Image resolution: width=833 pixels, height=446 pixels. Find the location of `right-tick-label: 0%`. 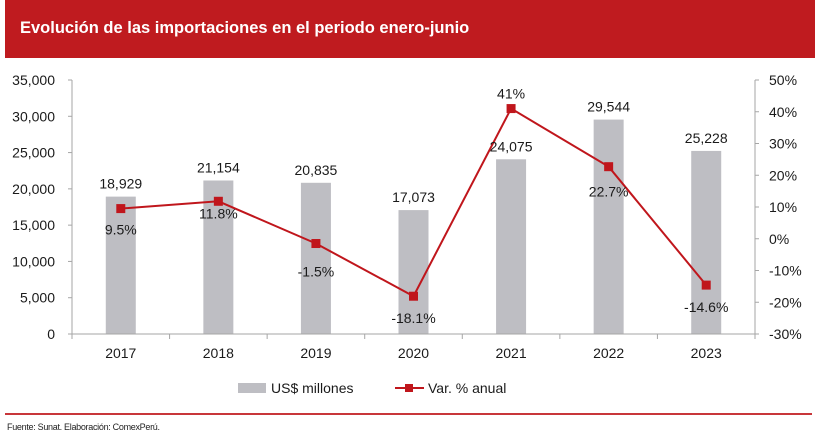

right-tick-label: 0% is located at coordinates (779, 239).